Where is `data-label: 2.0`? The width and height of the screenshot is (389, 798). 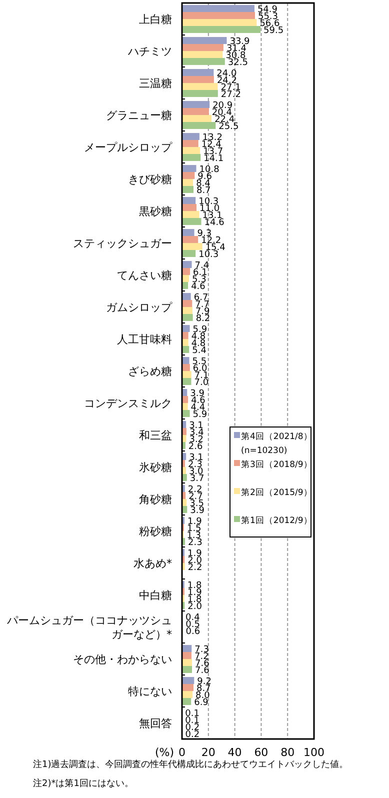 data-label: 2.0 is located at coordinates (195, 607).